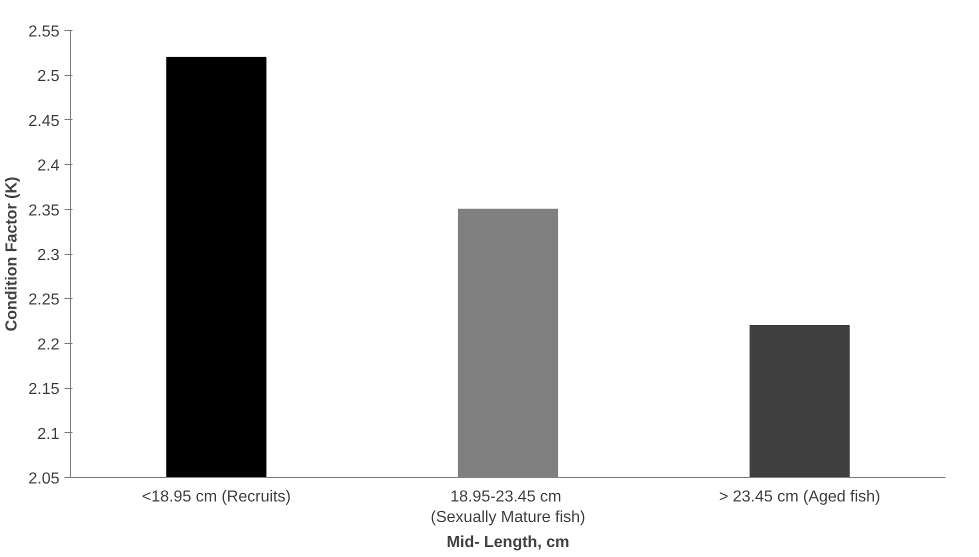 Image resolution: width=979 pixels, height=557 pixels. What do you see at coordinates (44, 211) in the screenshot?
I see `y-tick-label: 2.35` at bounding box center [44, 211].